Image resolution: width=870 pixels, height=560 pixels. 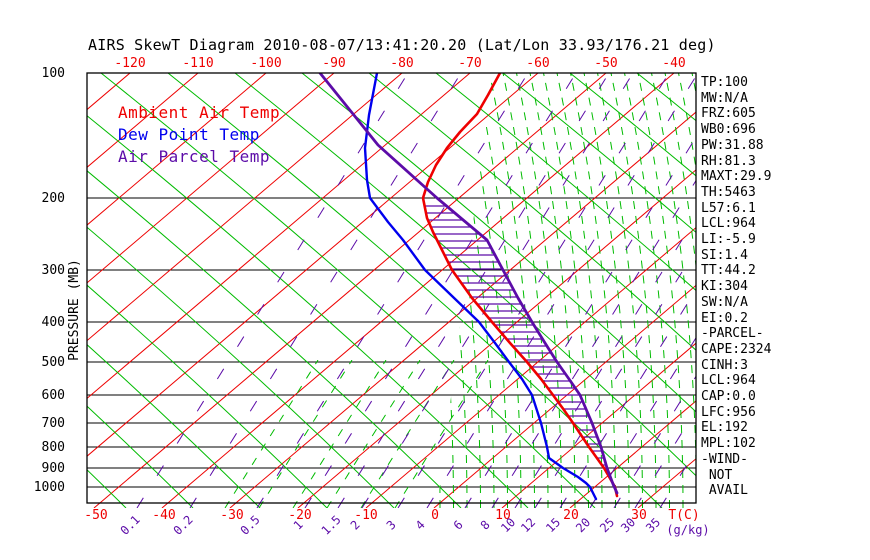 I want to click on pressure-tick-label: 400, so click(x=53, y=322).